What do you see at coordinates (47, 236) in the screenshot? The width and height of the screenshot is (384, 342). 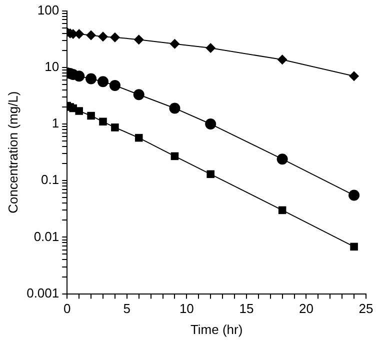 I see `y-tick-label: 0.01` at bounding box center [47, 236].